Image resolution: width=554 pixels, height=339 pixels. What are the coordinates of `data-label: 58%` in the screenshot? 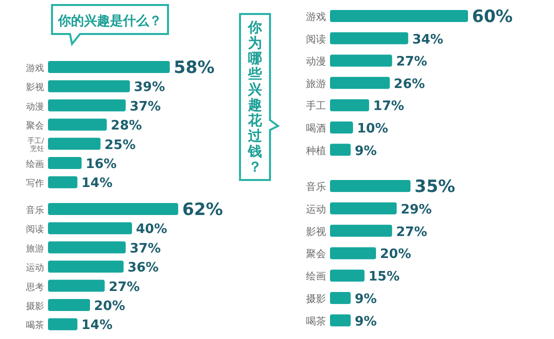 It's located at (194, 68).